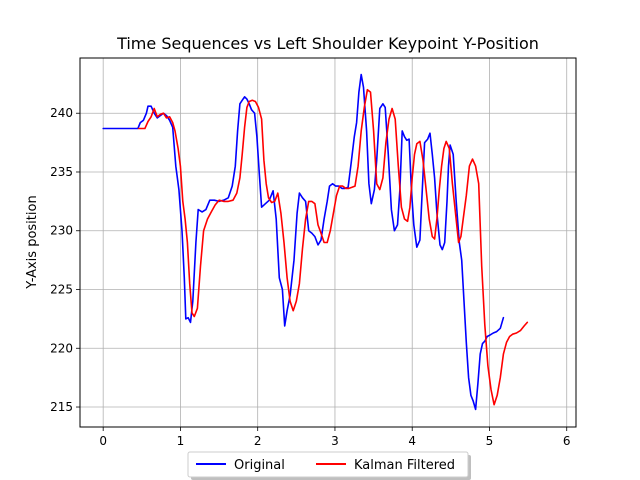 The height and width of the screenshot is (480, 640). I want to click on y-tick-label: 215, so click(61, 407).